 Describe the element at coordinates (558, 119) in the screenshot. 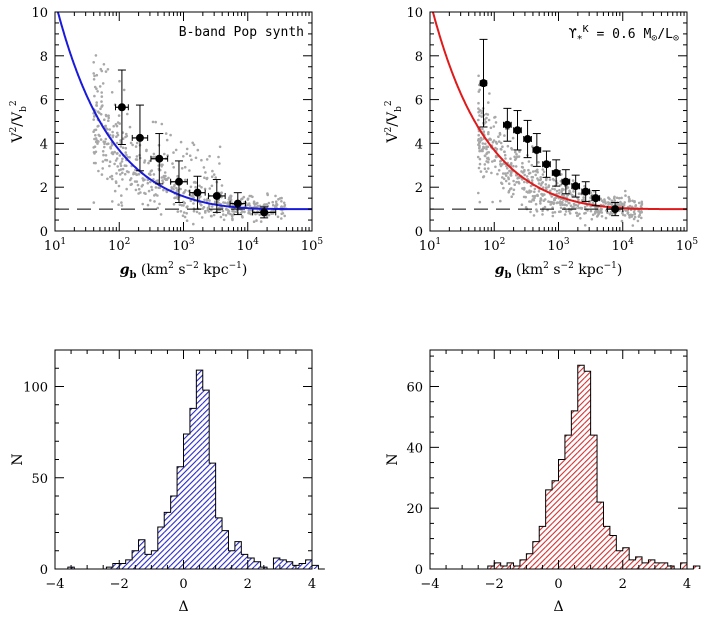

I see `plot-area` at that location.